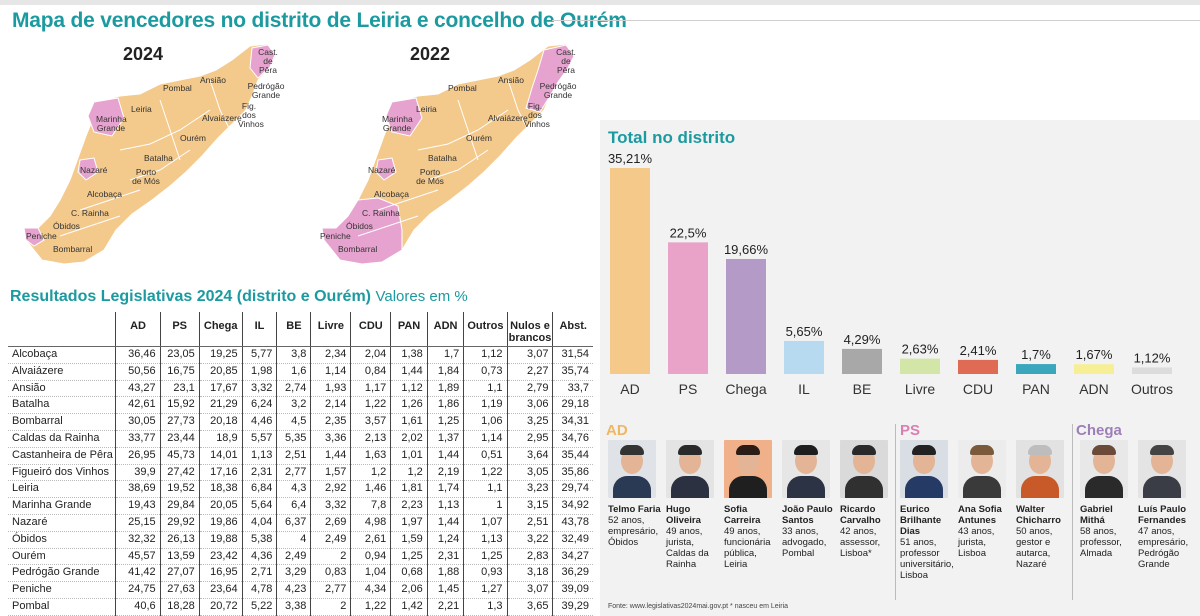 The image size is (1200, 616). I want to click on column-header: BE, so click(293, 329).